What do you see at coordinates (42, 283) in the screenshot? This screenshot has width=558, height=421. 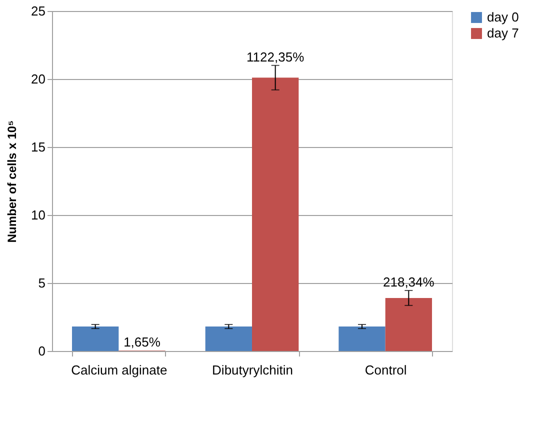 I see `y-tick-label: 5` at bounding box center [42, 283].